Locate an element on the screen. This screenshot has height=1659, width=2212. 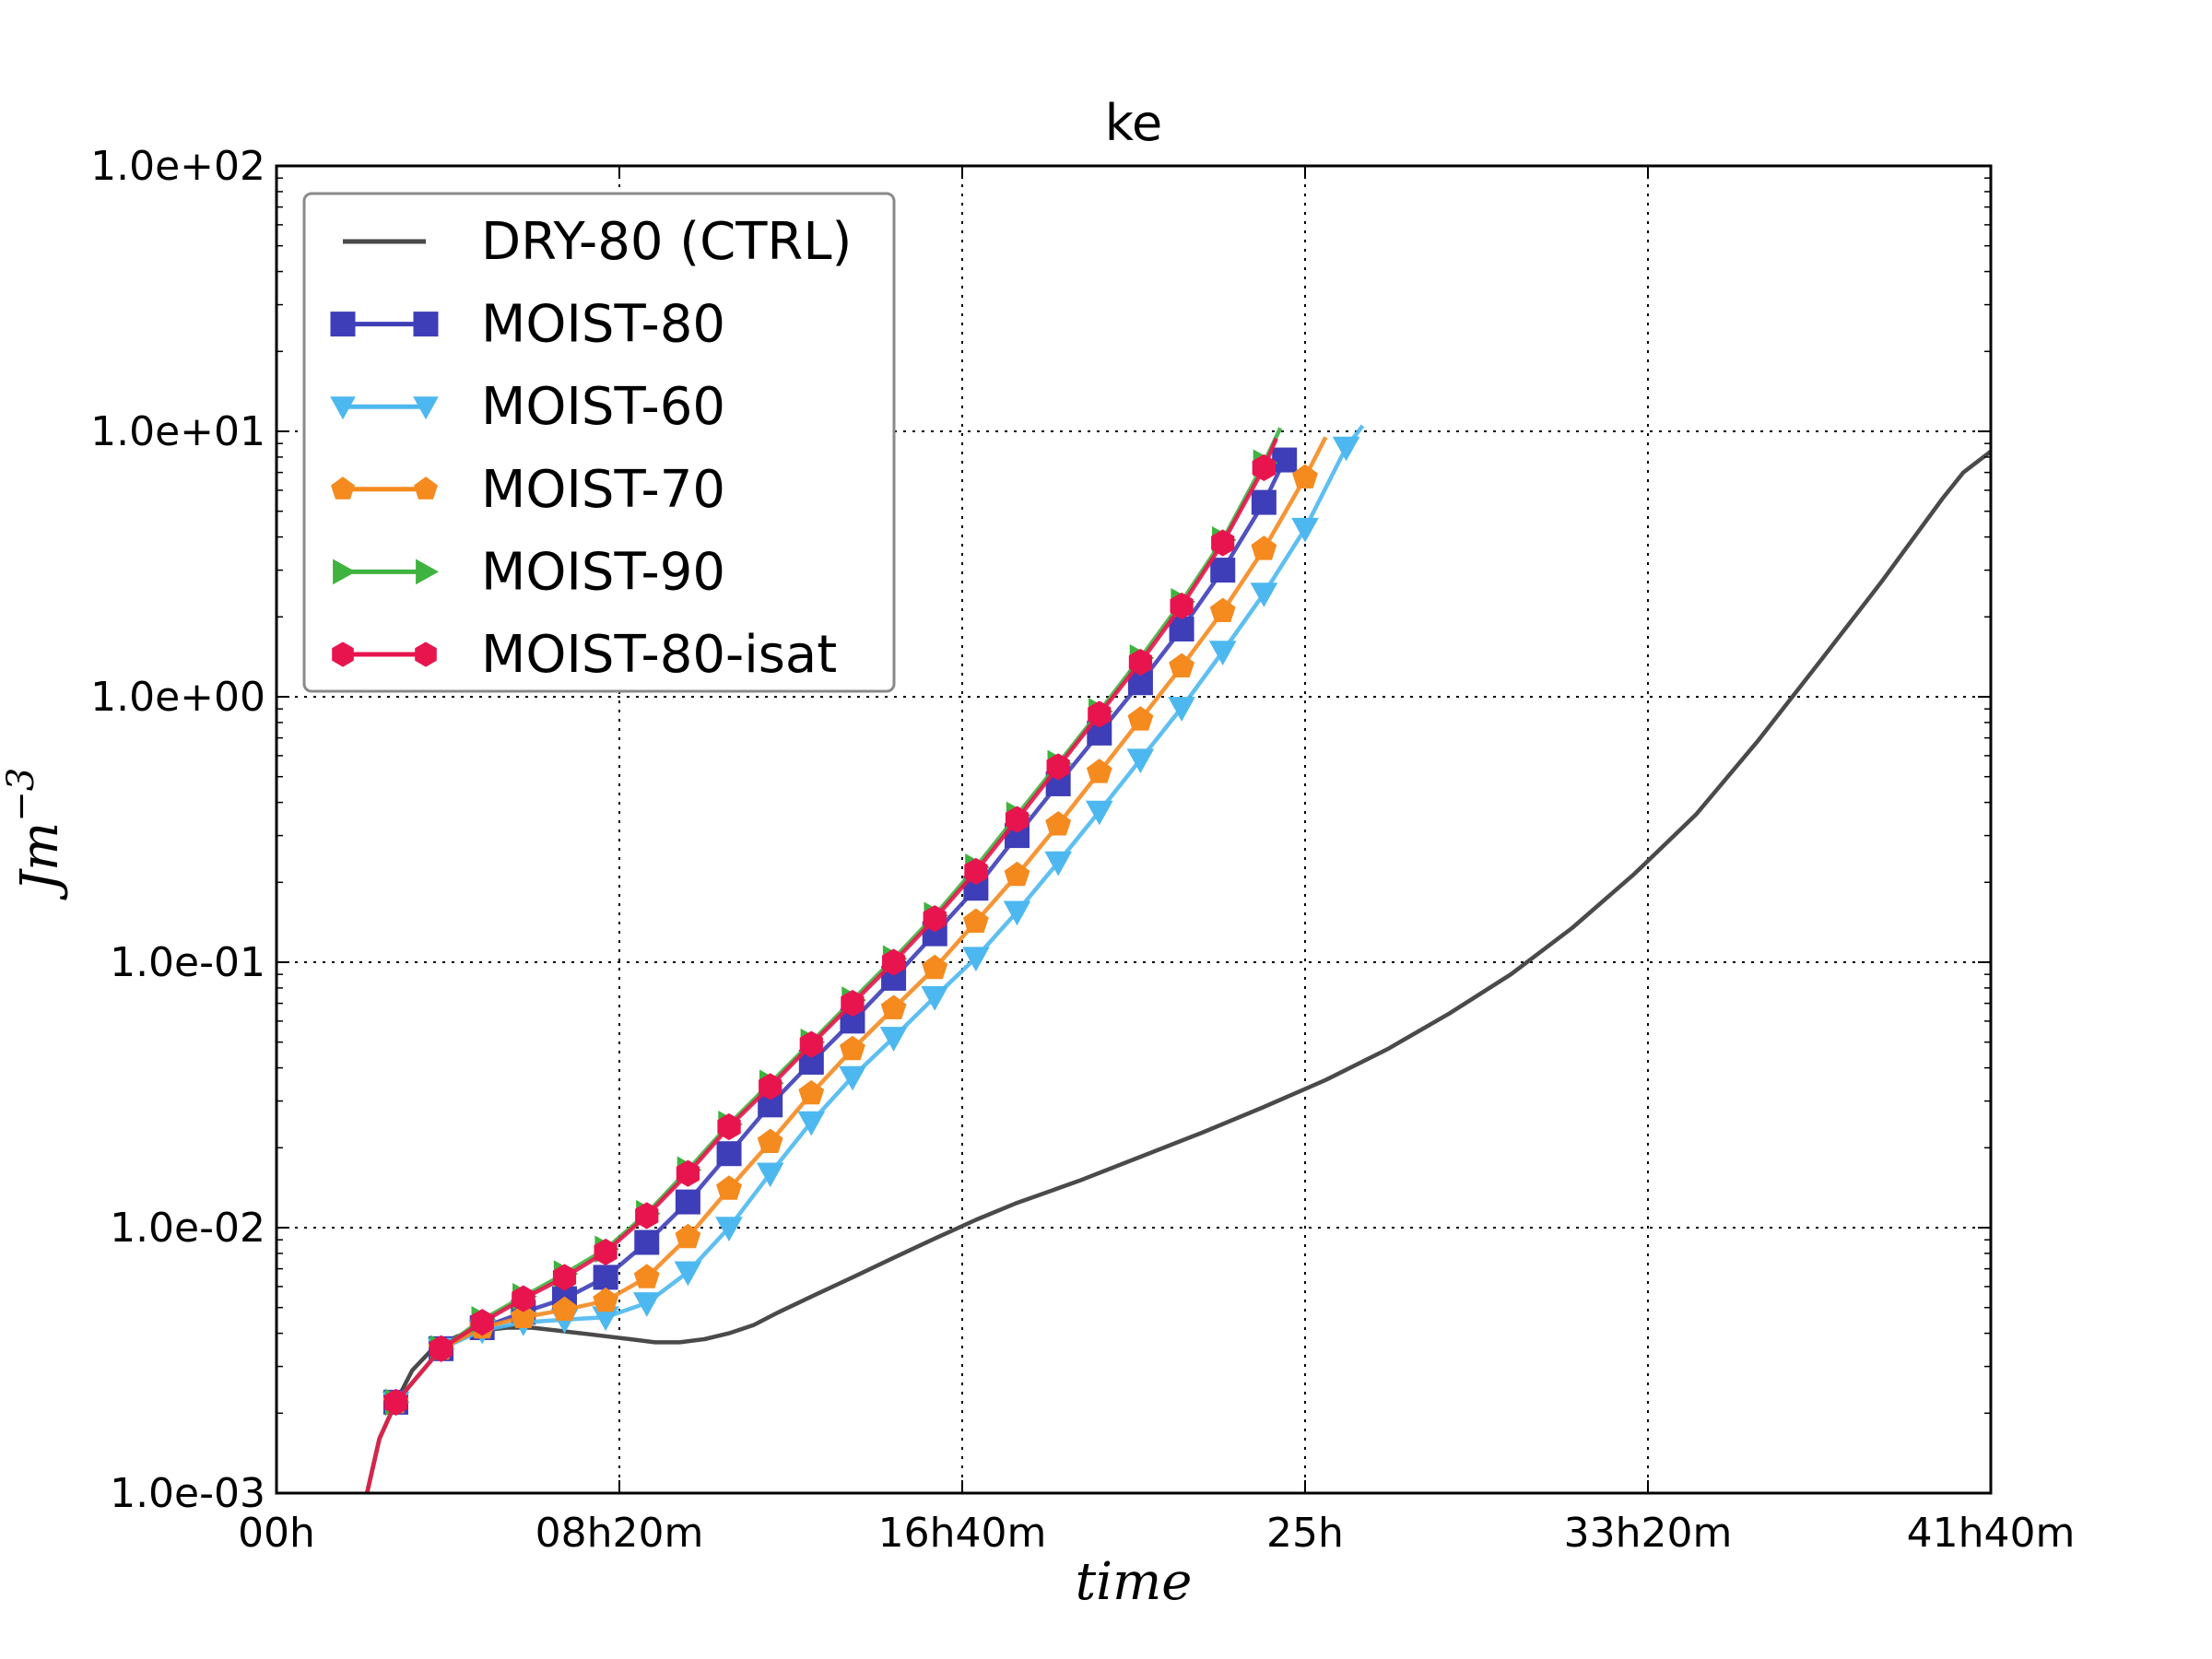
x-tick-label: 33h20m is located at coordinates (1648, 1533).